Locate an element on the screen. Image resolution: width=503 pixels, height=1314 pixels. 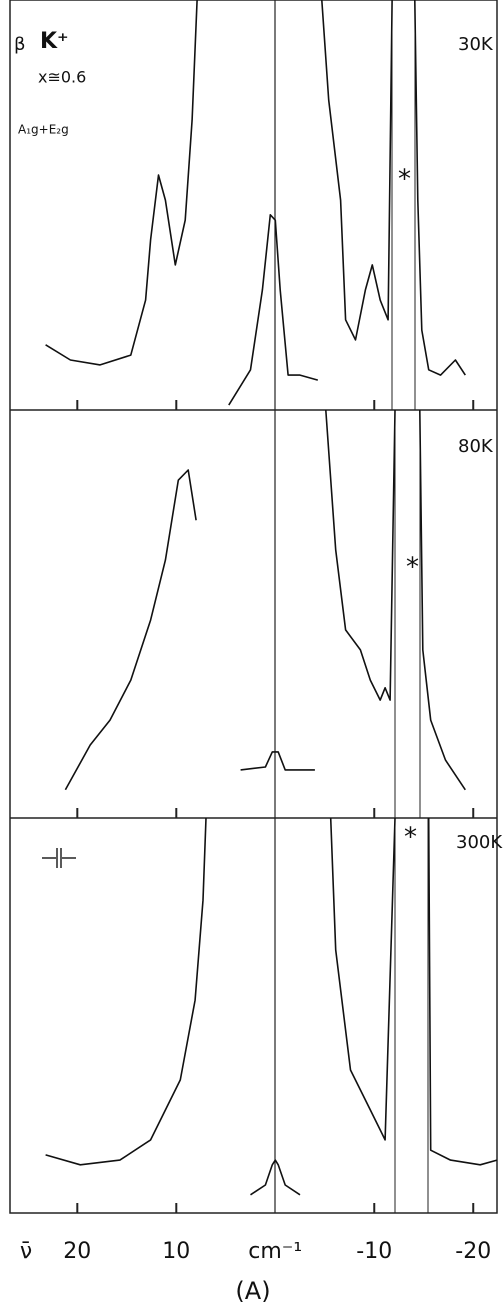
x-tick-label: 10 is located at coordinates (176, 1251).